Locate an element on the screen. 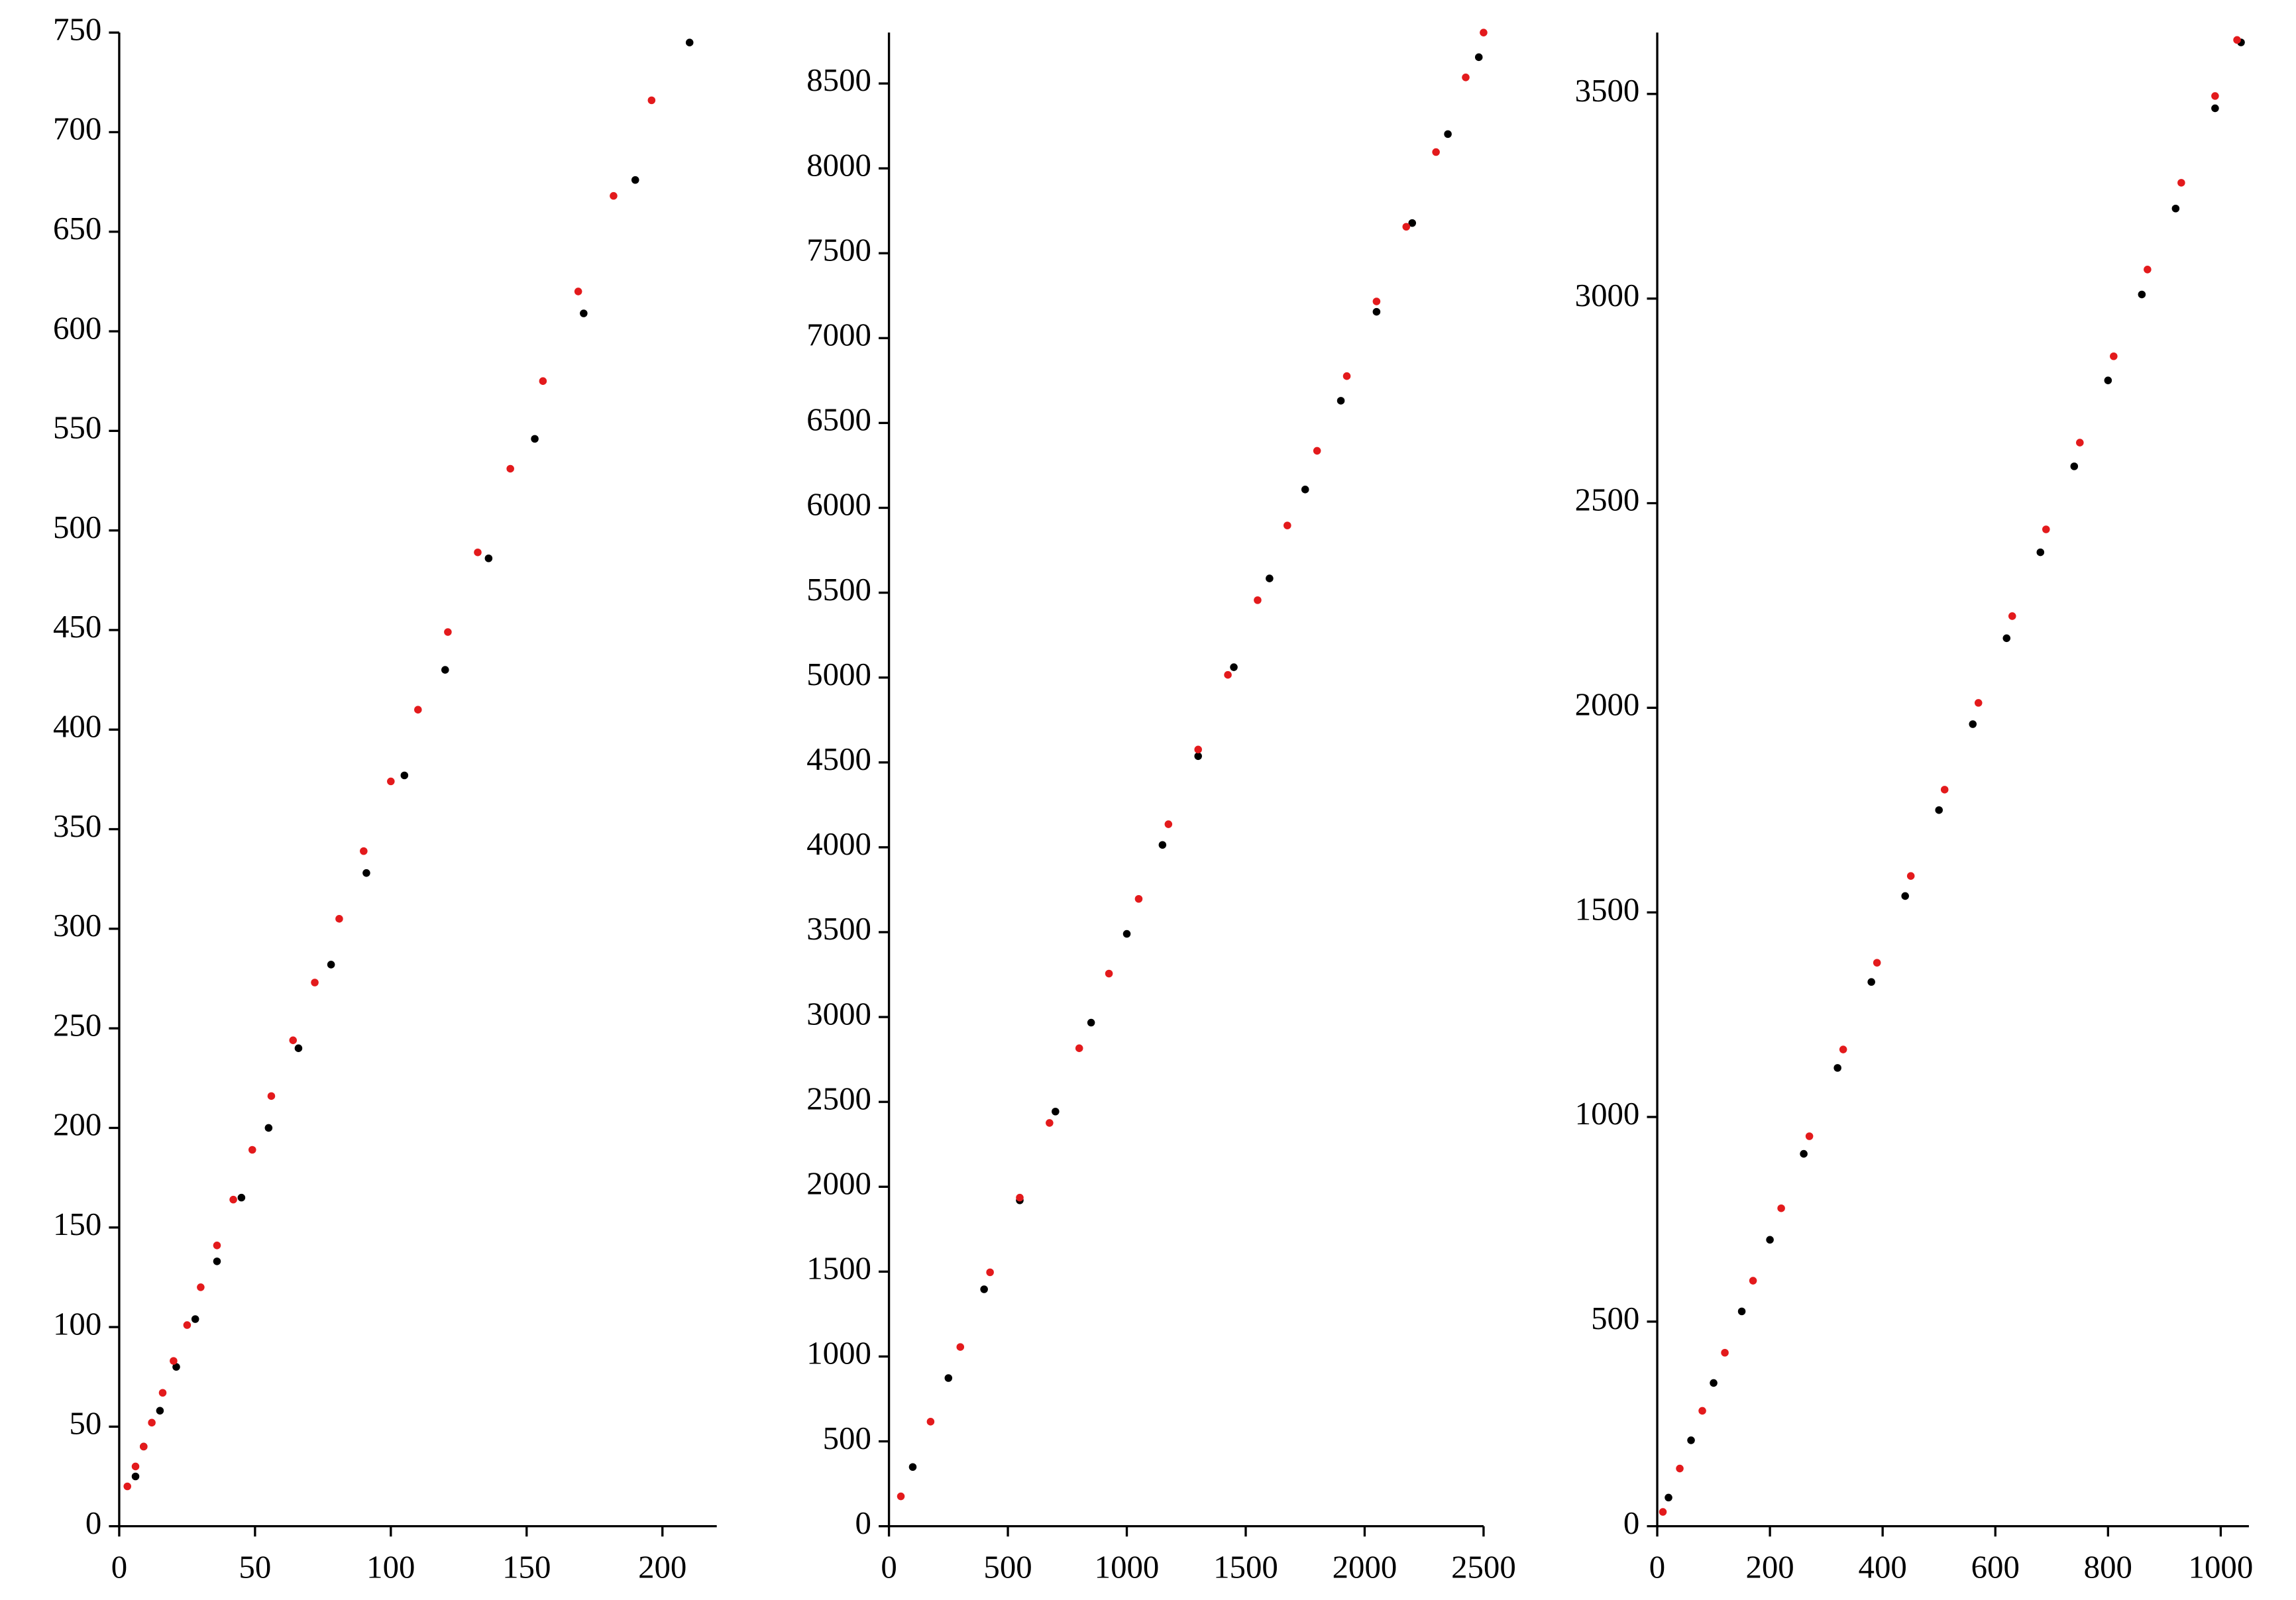 Image resolution: width=2296 pixels, height=1600 pixels. x-tick-label: 800 is located at coordinates (2108, 1566).